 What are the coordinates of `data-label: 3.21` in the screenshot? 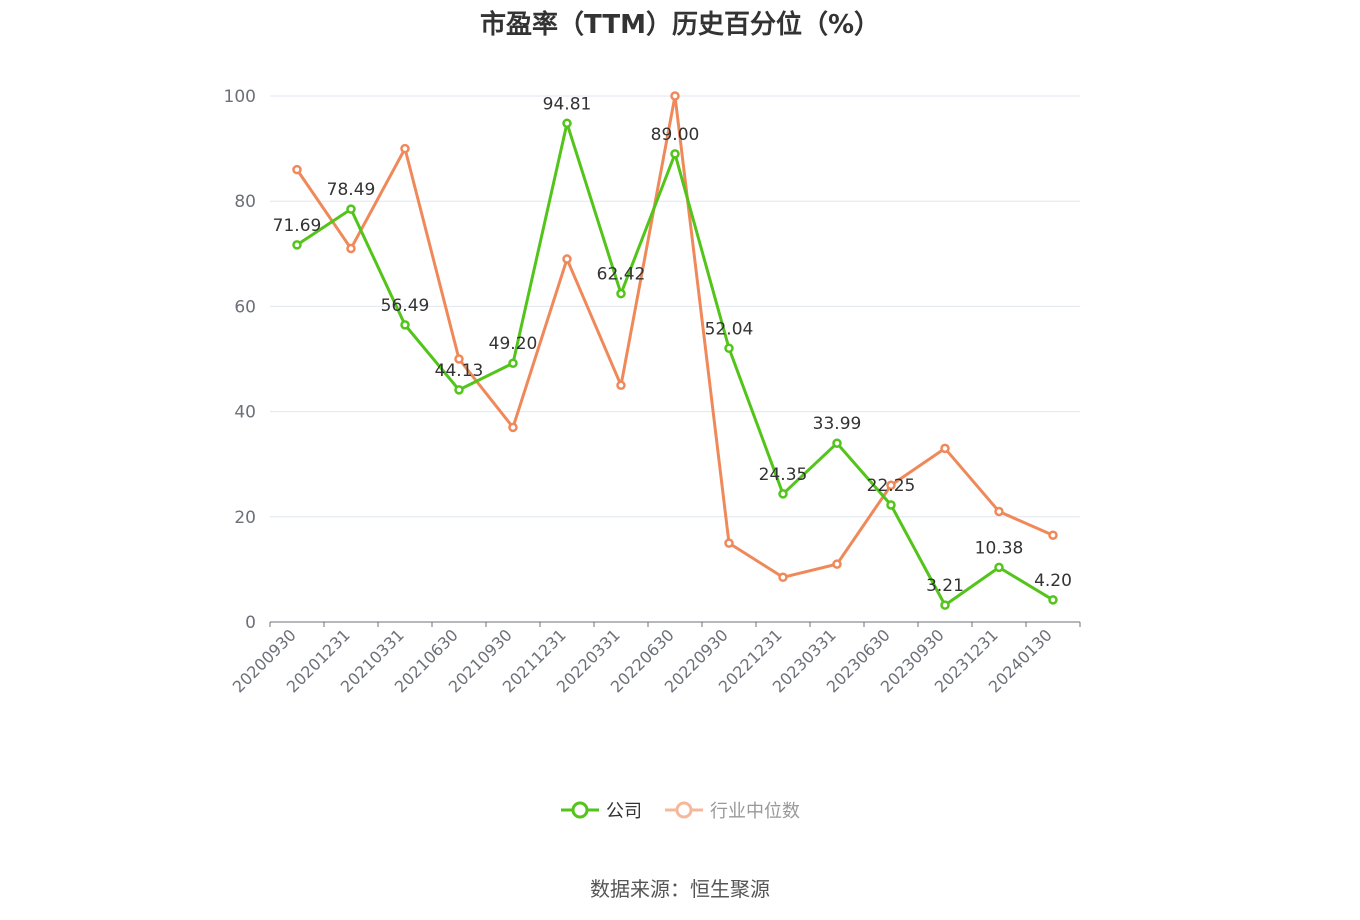 It's located at (945, 586).